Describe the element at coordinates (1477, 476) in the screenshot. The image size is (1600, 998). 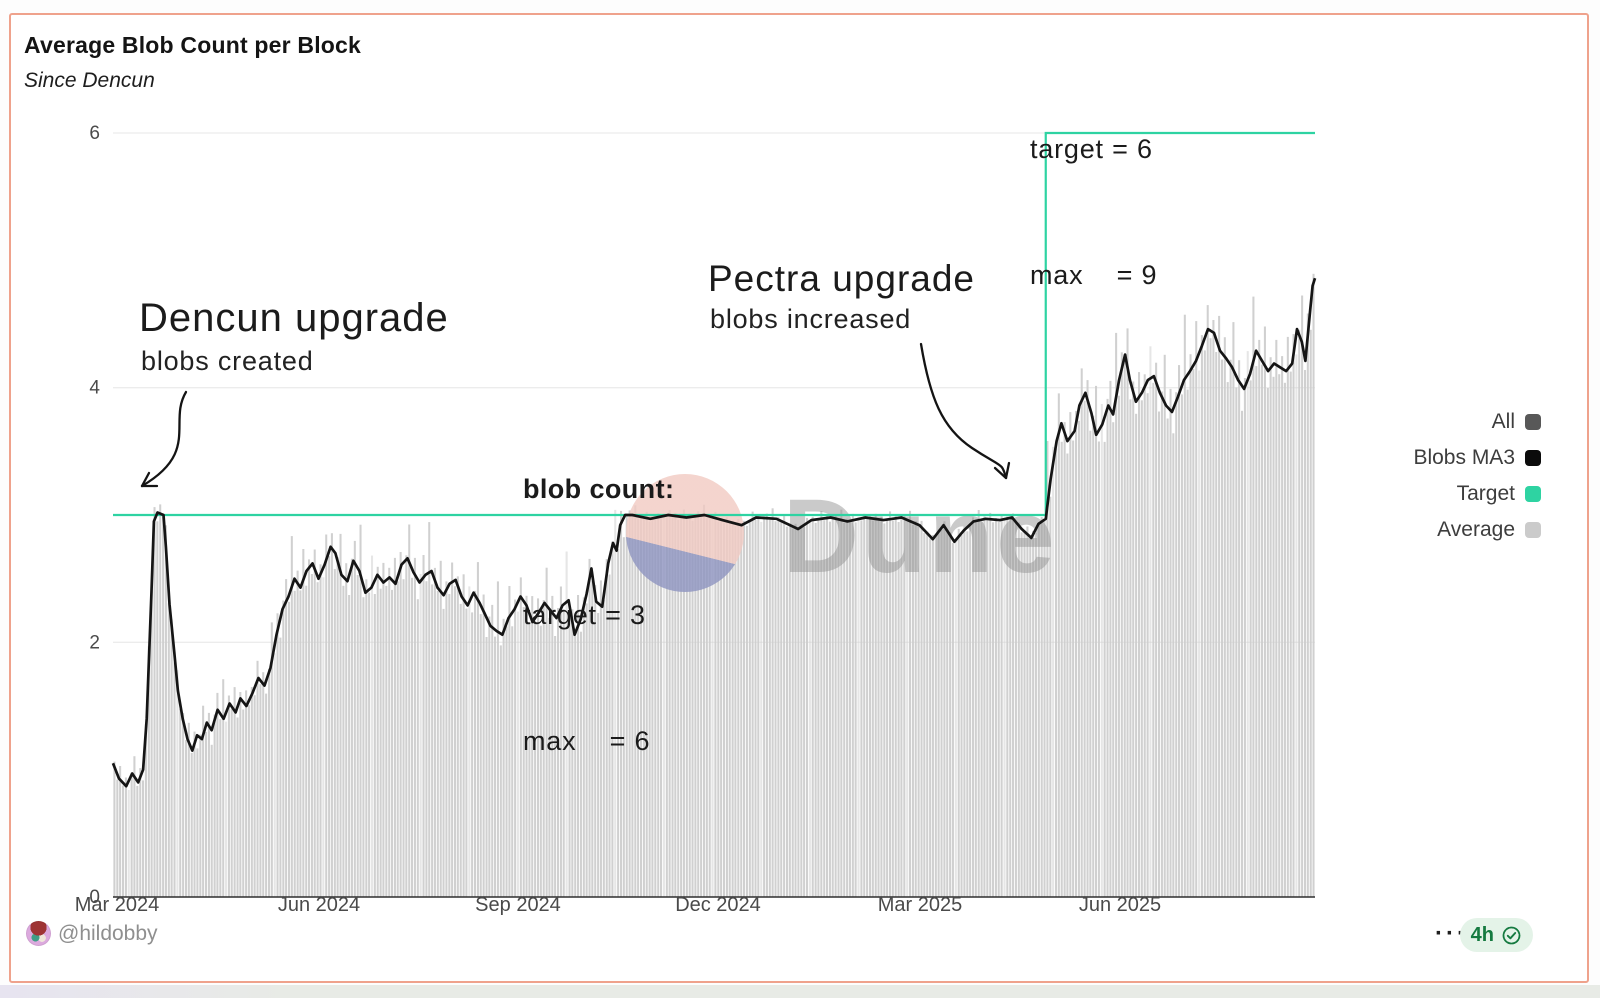
I see `legend: All Blobs MA3 Target Average` at that location.